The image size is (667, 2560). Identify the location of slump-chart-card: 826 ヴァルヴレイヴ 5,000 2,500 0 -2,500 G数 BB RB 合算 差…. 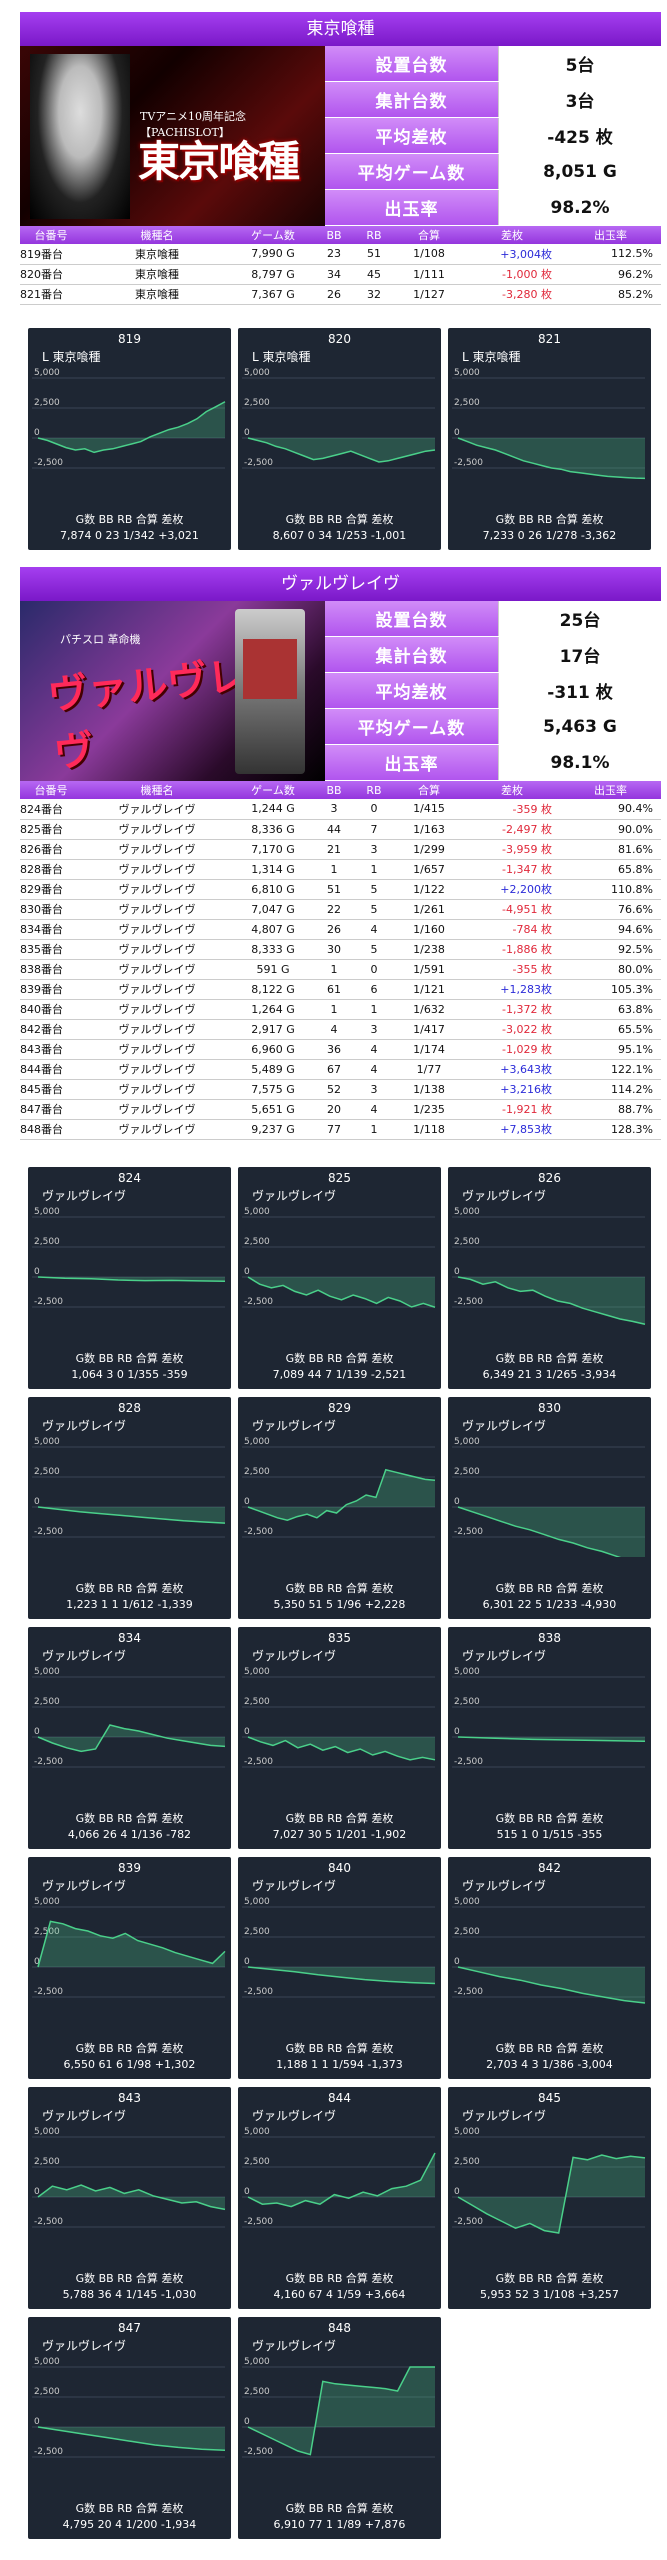
(549, 1278).